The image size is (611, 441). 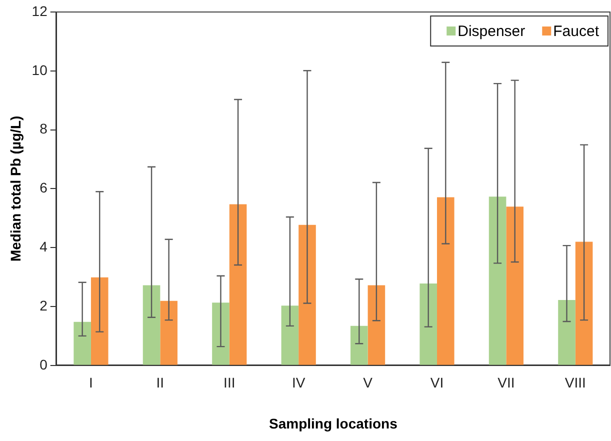 What do you see at coordinates (492, 31) in the screenshot?
I see `legend-label: Dispenser` at bounding box center [492, 31].